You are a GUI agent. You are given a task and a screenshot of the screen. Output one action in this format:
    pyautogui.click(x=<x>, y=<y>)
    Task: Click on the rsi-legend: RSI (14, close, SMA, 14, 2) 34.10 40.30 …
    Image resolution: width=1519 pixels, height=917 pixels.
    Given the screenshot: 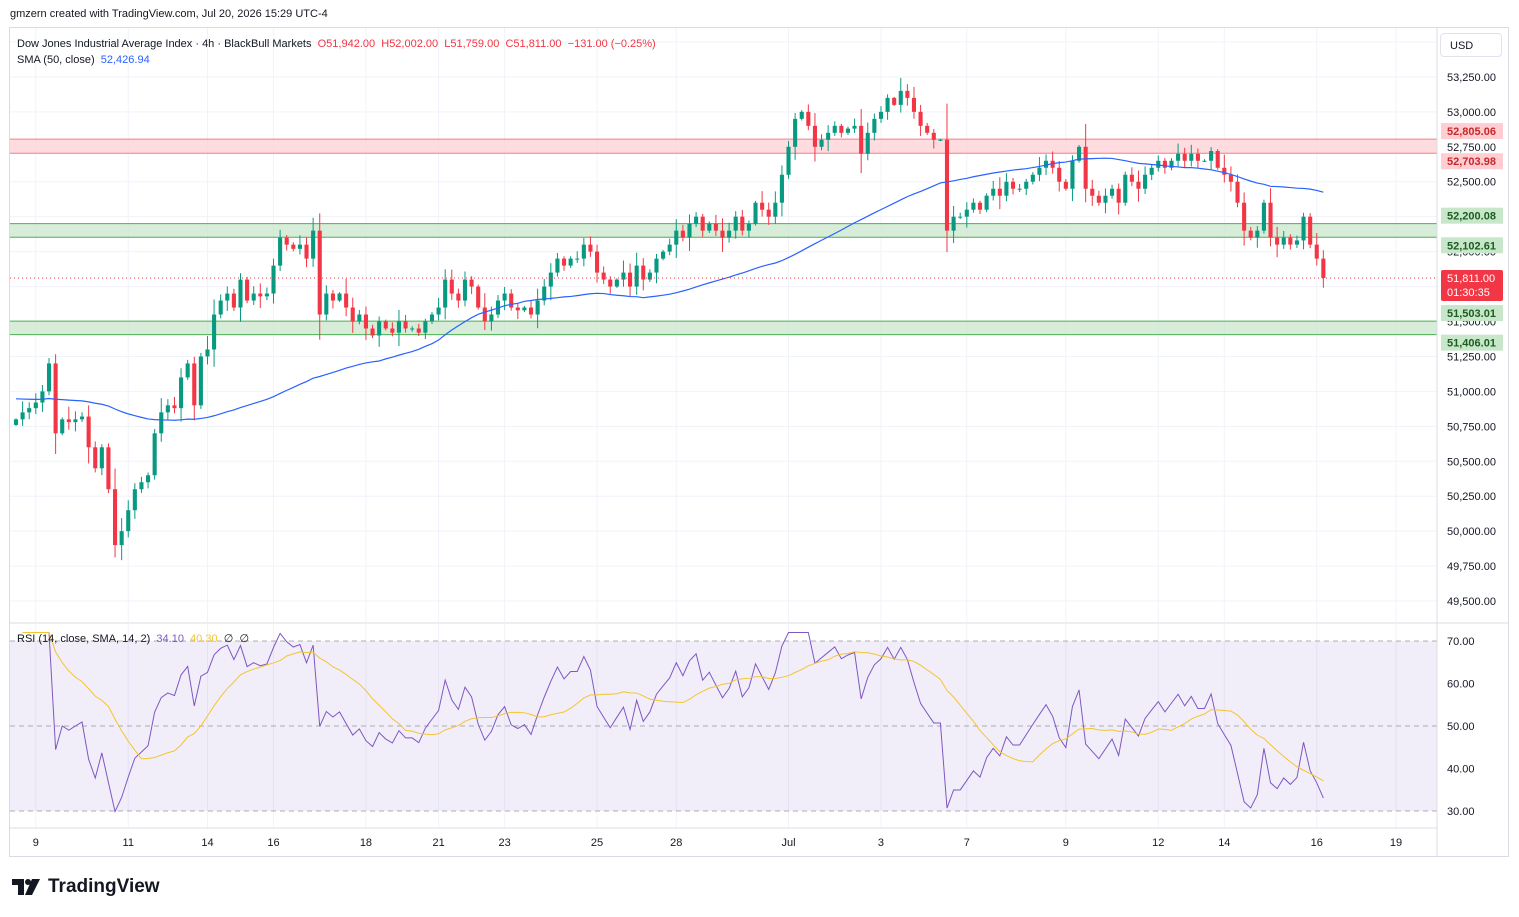 What is the action you would take?
    pyautogui.click(x=133, y=638)
    